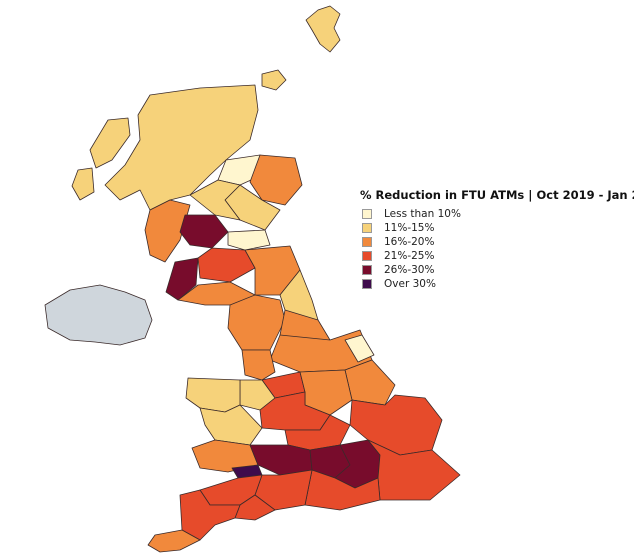  What do you see at coordinates (410, 284) in the screenshot?
I see `legend-label: Over 30%` at bounding box center [410, 284].